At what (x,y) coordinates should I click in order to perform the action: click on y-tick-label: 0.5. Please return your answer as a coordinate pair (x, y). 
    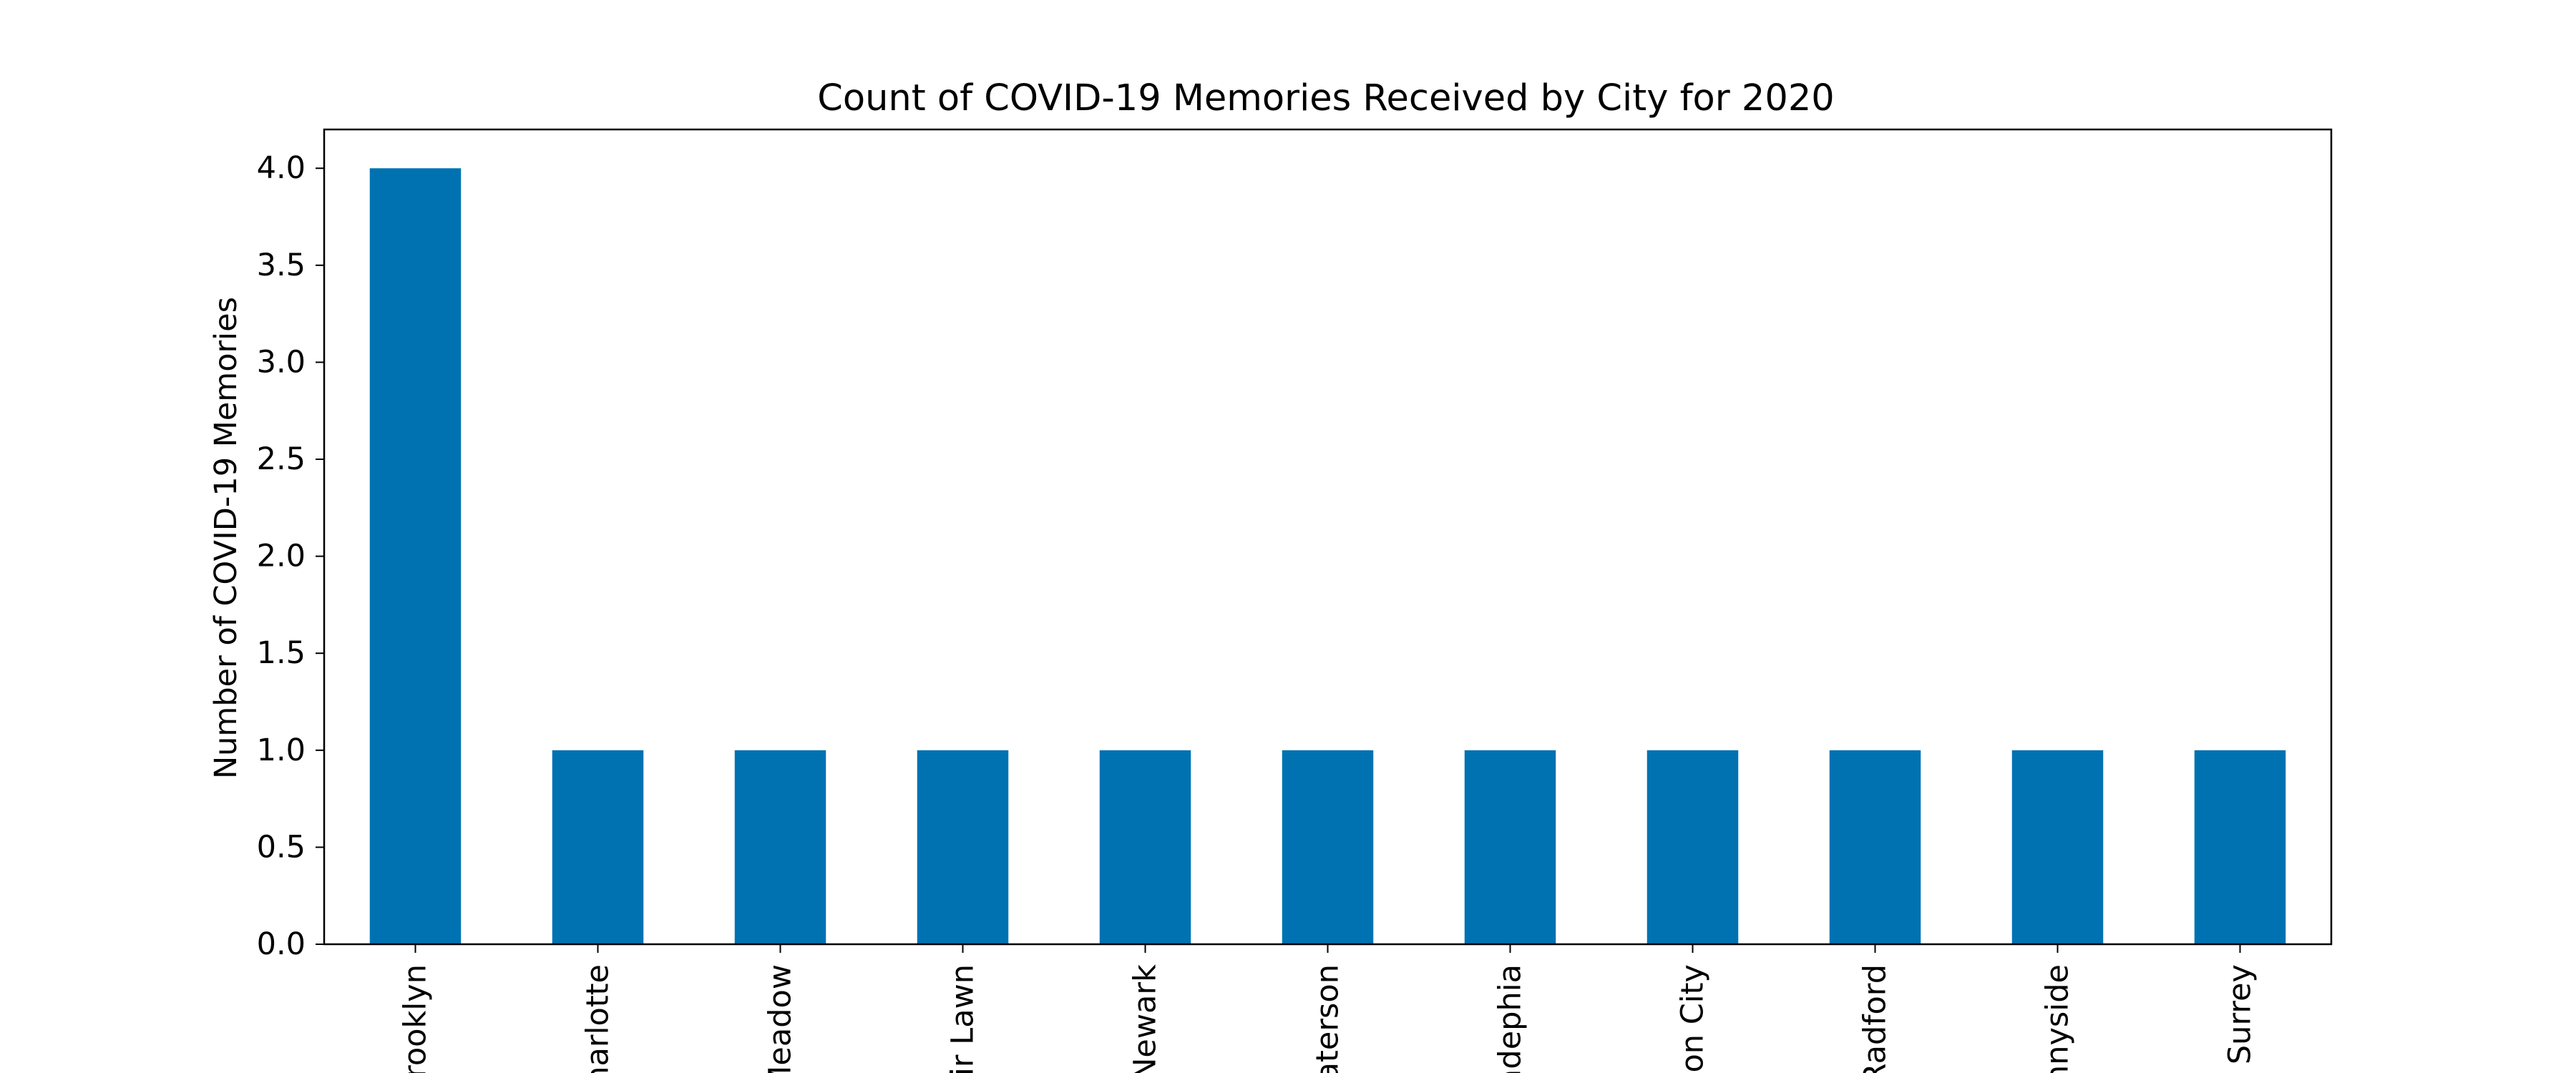
    Looking at the image, I should click on (281, 847).